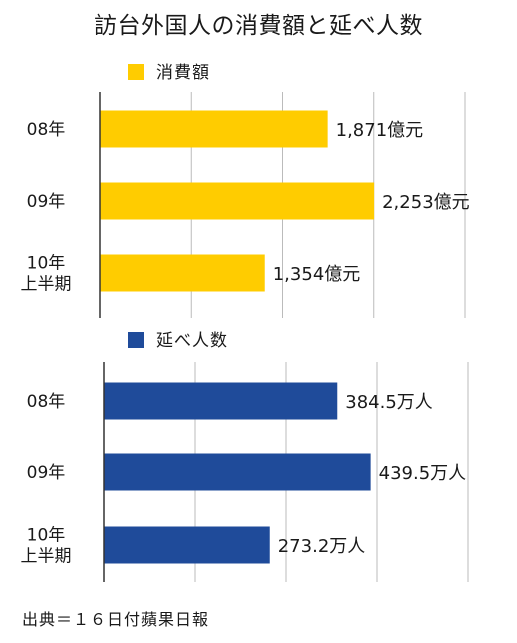 Image resolution: width=517 pixels, height=643 pixels. Describe the element at coordinates (46, 402) in the screenshot. I see `visitors-category-label: 08年` at that location.